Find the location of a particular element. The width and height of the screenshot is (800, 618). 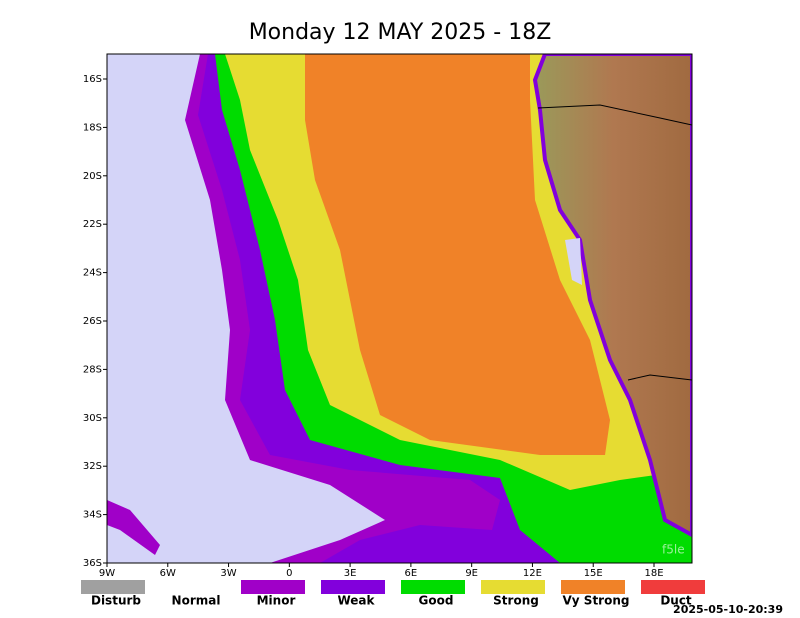

lon-label: 9E is located at coordinates (471, 573).